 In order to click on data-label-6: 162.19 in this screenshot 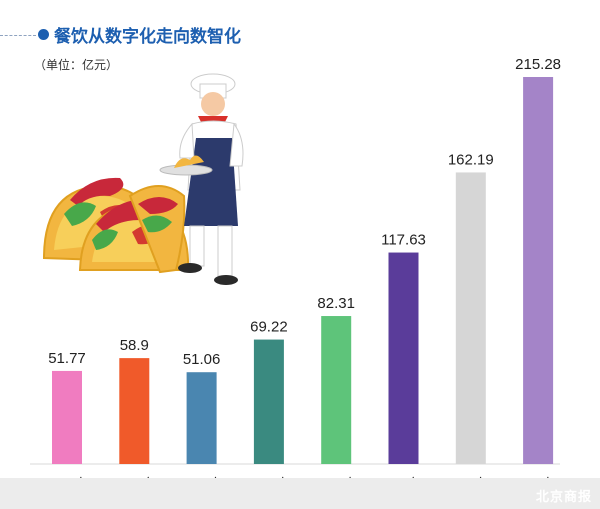, I will do `click(471, 159)`.